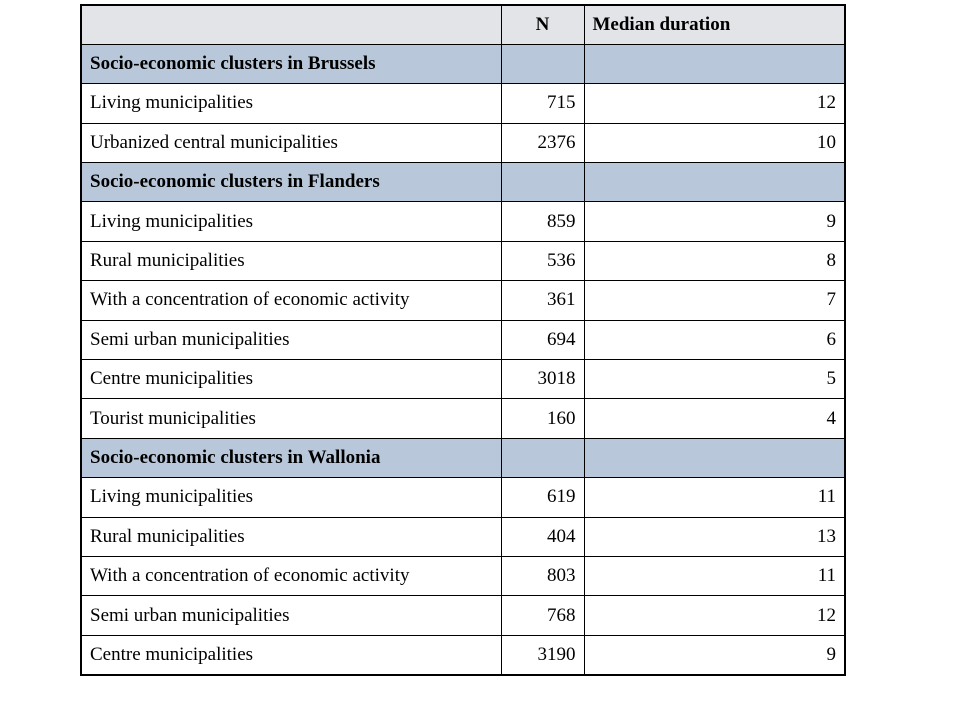 Image resolution: width=960 pixels, height=720 pixels. Describe the element at coordinates (291, 458) in the screenshot. I see `group-label: Socio-economic clusters in Wallonia` at that location.